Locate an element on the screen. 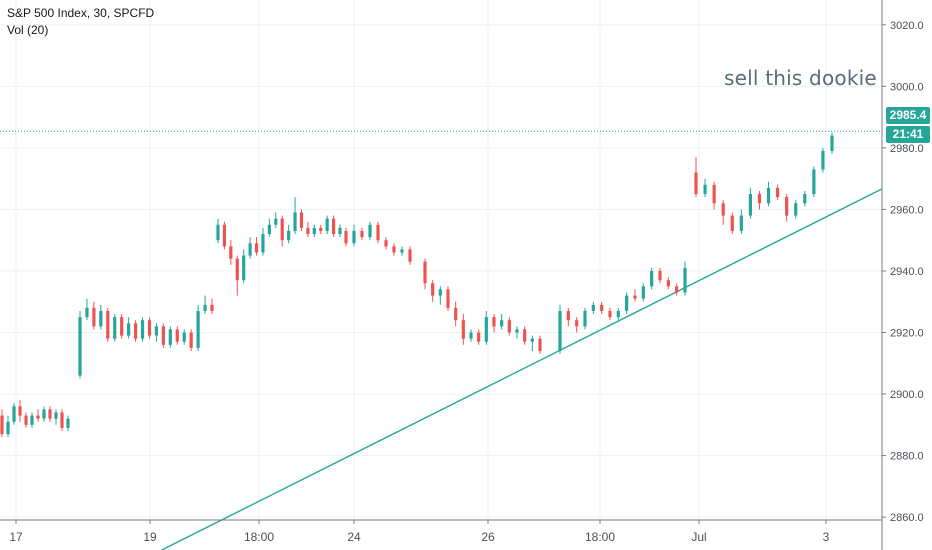 The height and width of the screenshot is (550, 932). bar-countdown-badge: 21:41 is located at coordinates (908, 134).